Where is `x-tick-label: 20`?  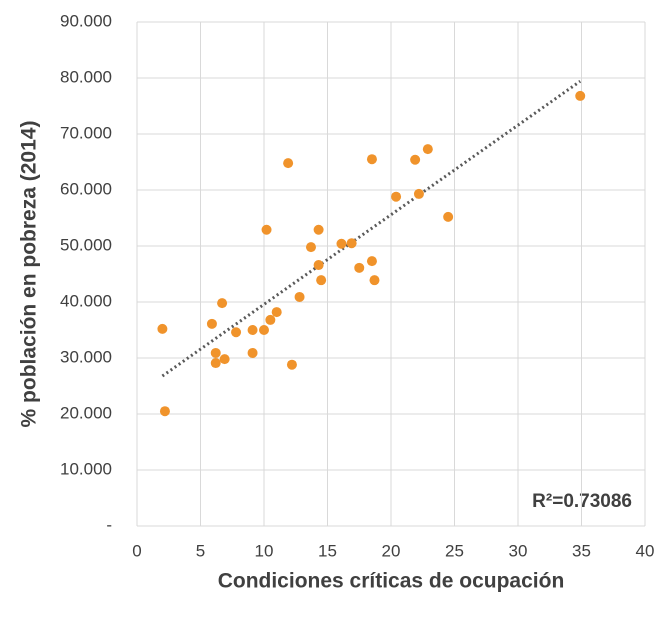 x-tick-label: 20 is located at coordinates (391, 550).